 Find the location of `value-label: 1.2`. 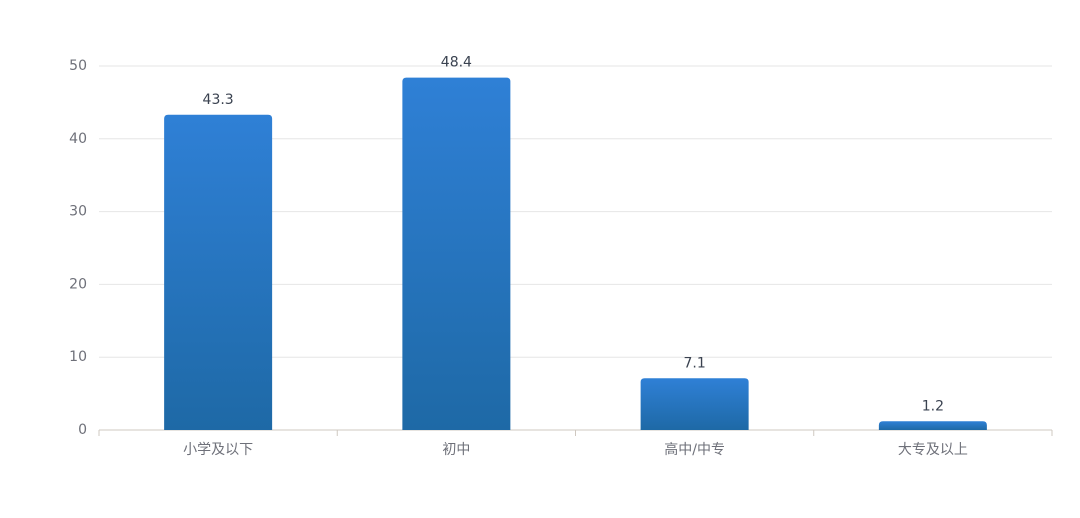

value-label: 1.2 is located at coordinates (933, 406).